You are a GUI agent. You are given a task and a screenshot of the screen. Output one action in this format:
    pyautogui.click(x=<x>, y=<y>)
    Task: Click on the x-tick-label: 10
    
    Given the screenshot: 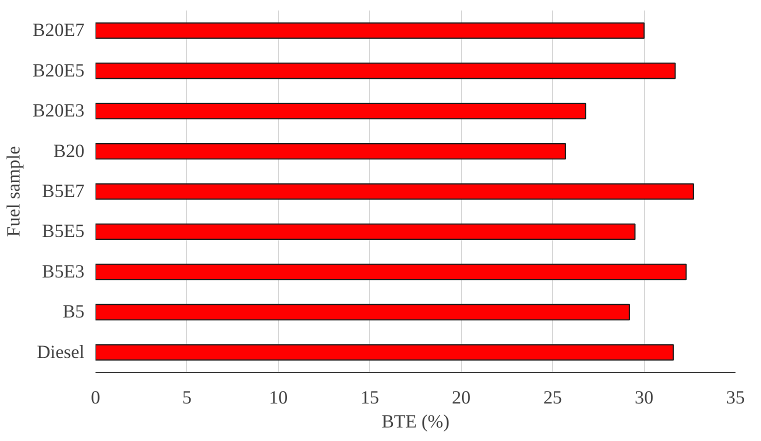 What is the action you would take?
    pyautogui.click(x=278, y=398)
    